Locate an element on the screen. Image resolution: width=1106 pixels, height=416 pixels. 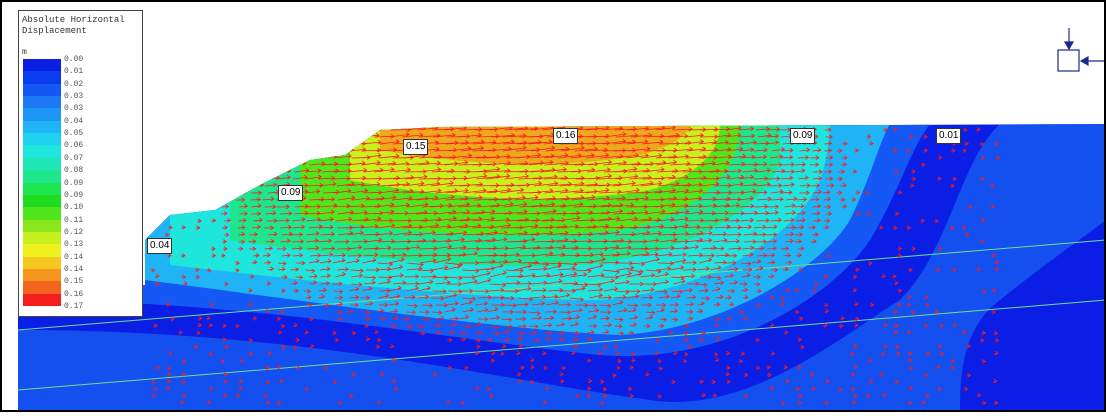
legend-label: 0.04 is located at coordinates (74, 121).